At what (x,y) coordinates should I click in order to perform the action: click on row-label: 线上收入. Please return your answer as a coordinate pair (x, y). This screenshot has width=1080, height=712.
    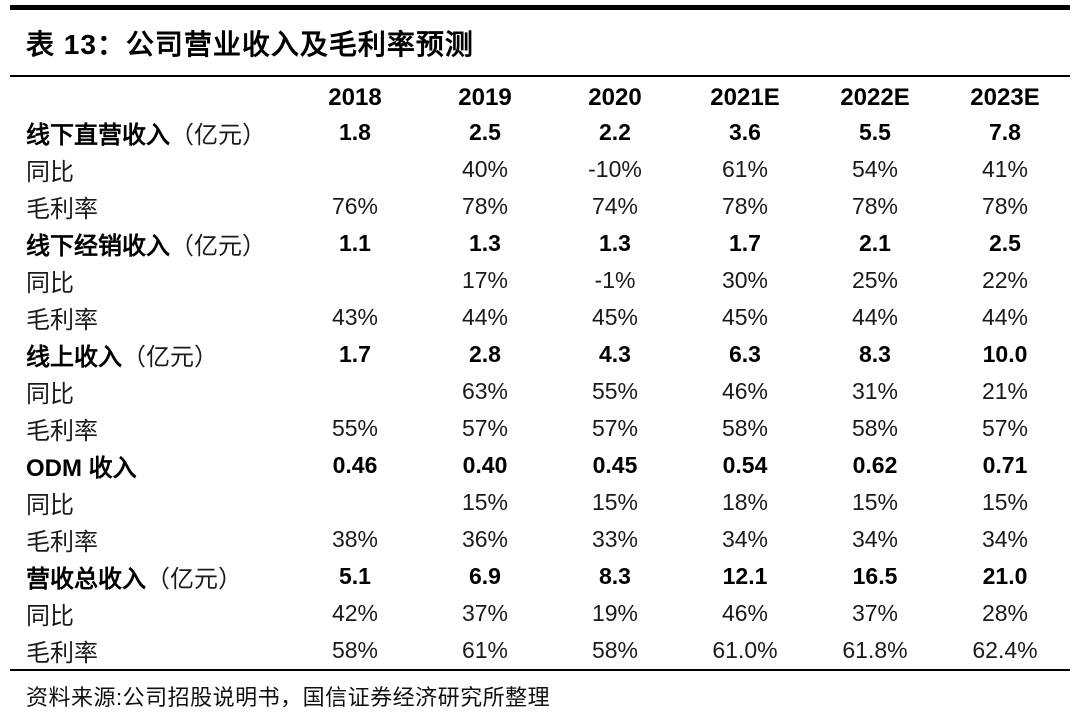
    Looking at the image, I should click on (74, 357).